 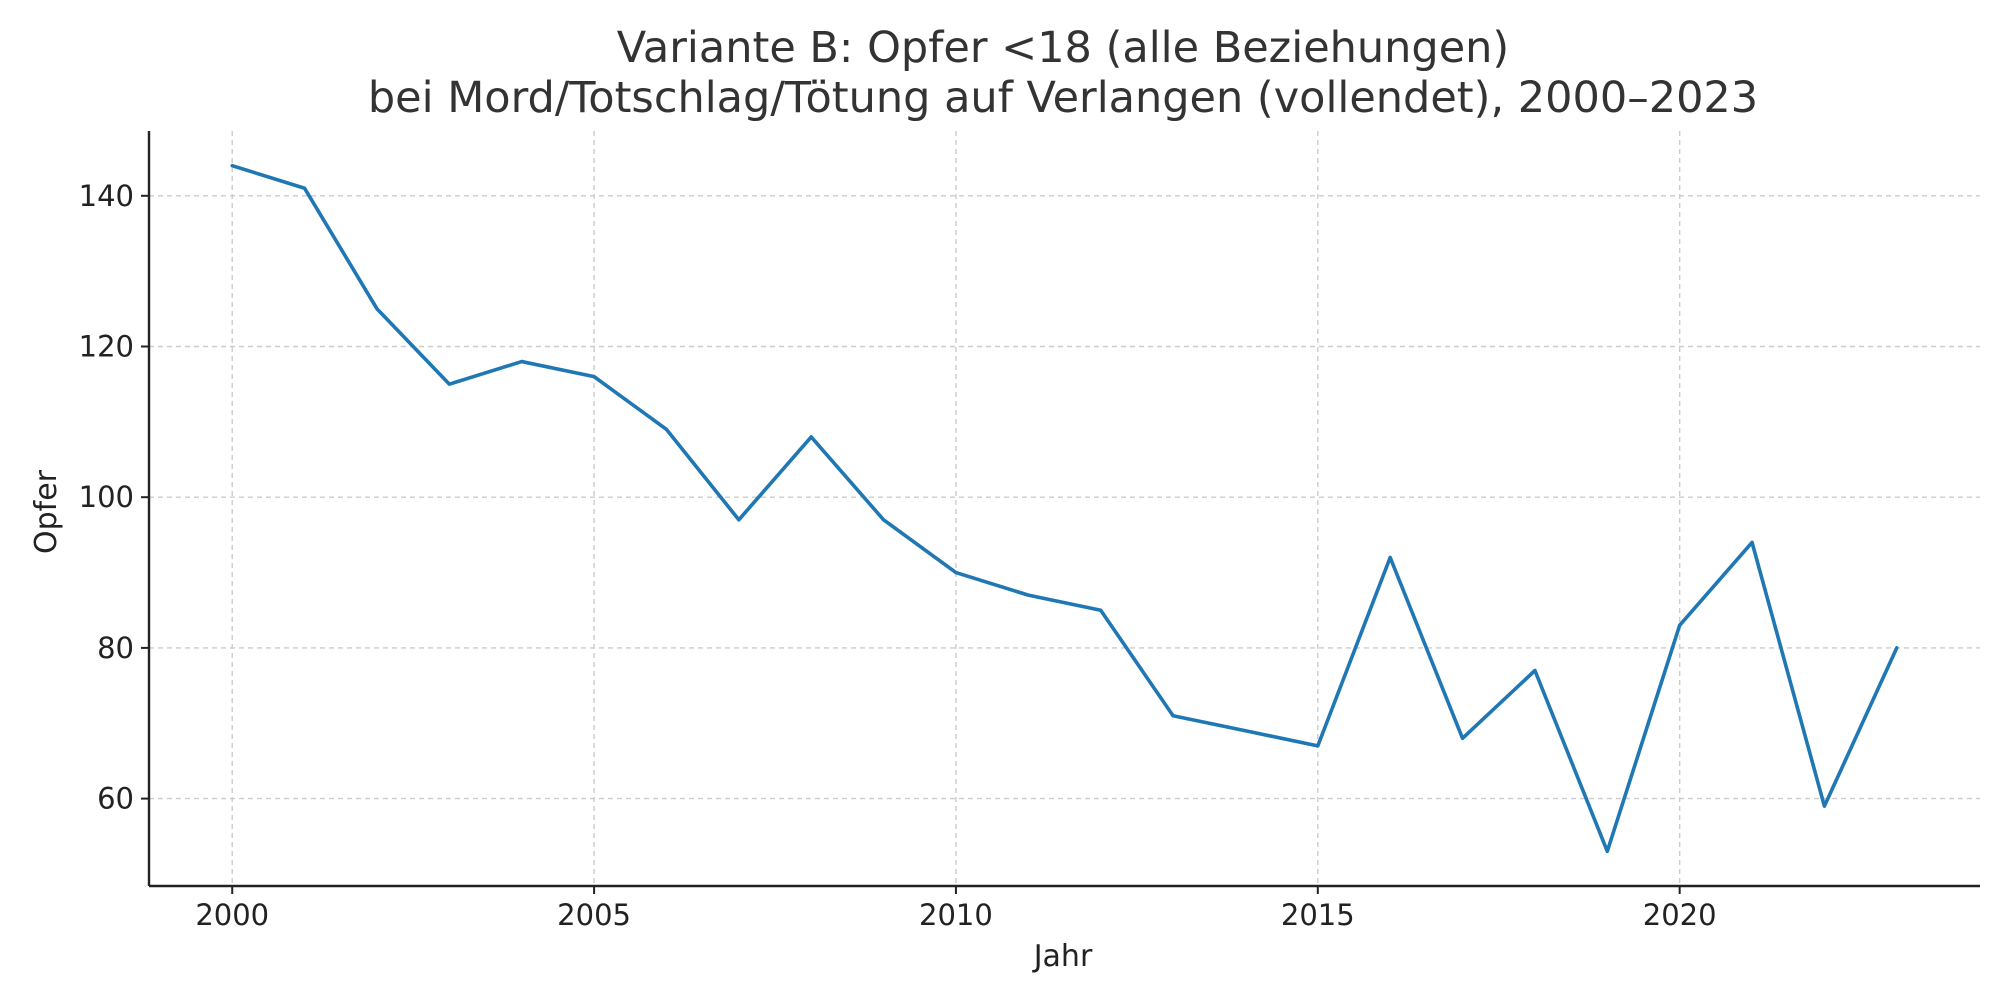 I want to click on x-tick-label-2005: 2005, so click(x=594, y=915).